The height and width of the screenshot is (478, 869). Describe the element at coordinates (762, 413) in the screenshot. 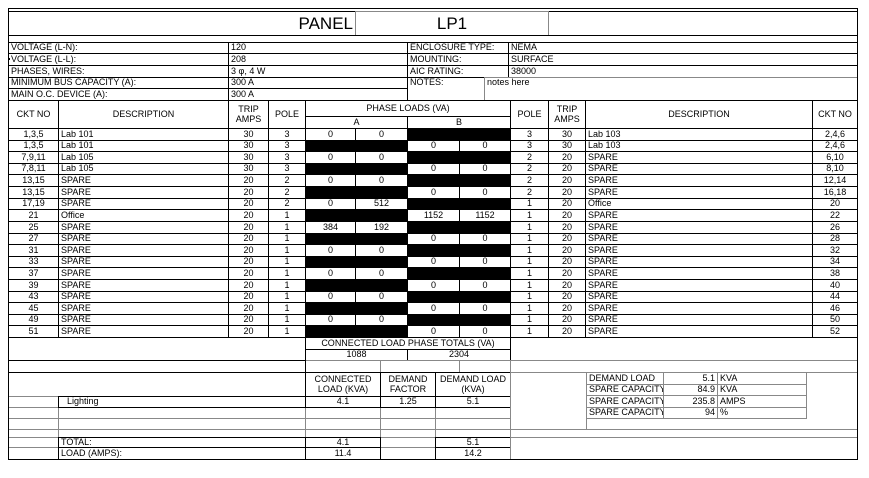

I see `capacity-unit: %` at that location.